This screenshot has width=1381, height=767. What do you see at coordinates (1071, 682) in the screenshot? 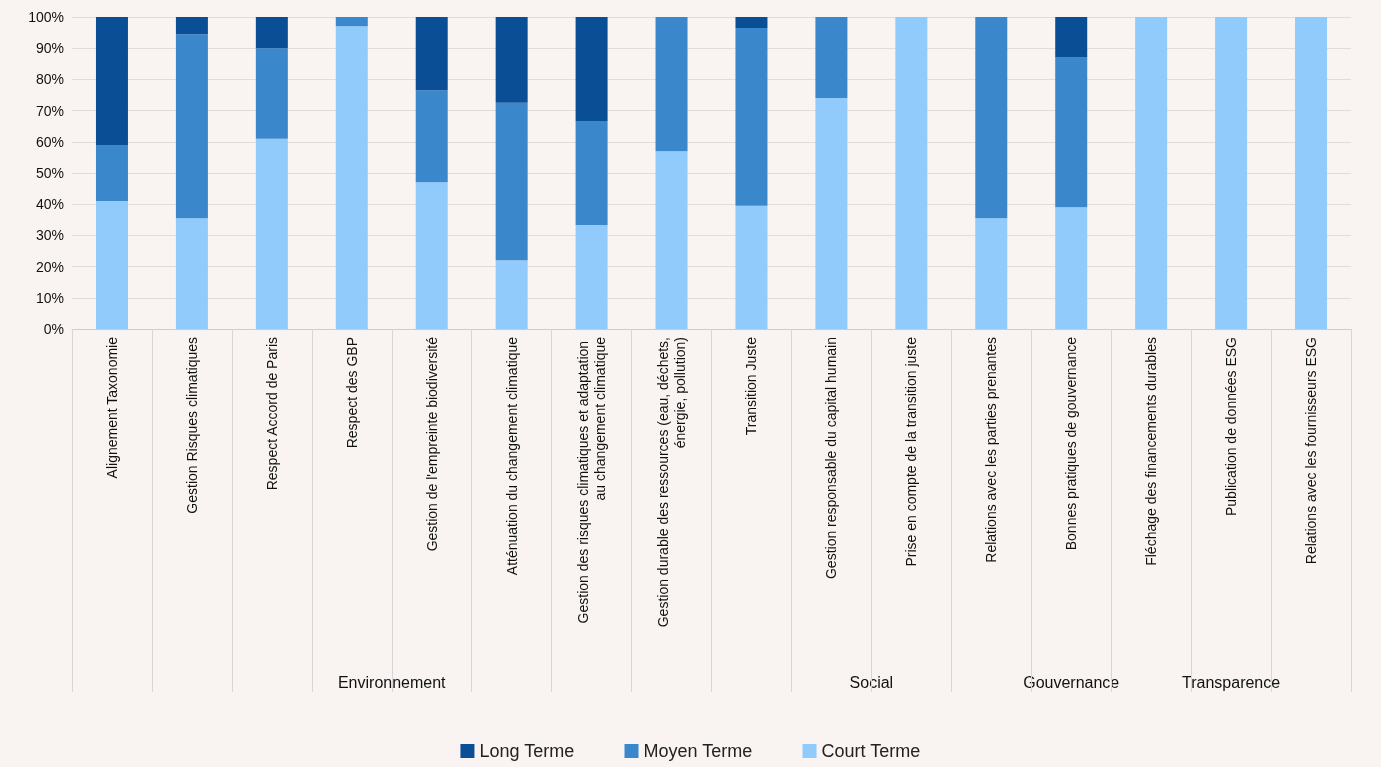
I see `text: Gouvernance` at bounding box center [1071, 682].